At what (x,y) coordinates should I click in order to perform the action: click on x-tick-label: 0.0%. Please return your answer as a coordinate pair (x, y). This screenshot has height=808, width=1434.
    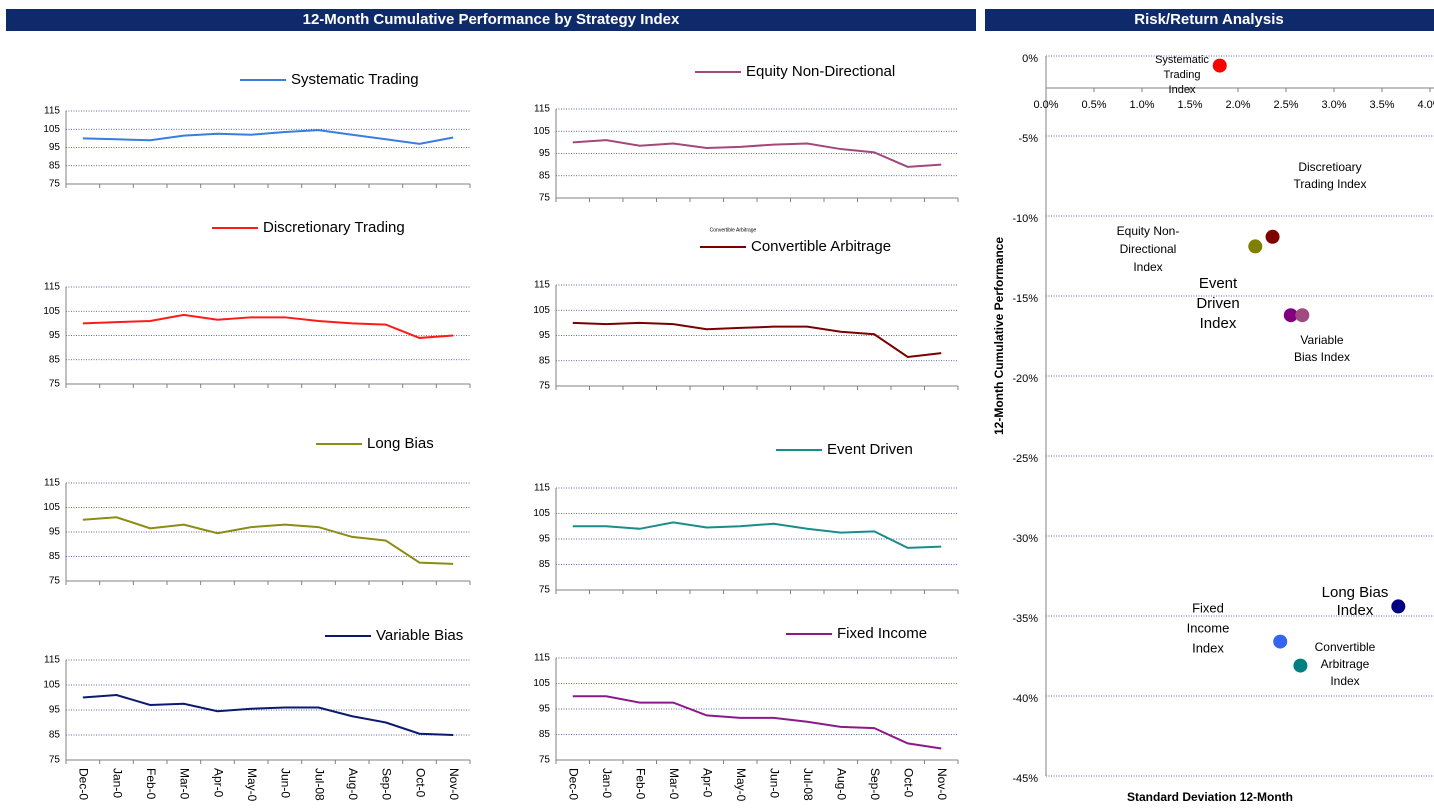
    Looking at the image, I should click on (1045, 105).